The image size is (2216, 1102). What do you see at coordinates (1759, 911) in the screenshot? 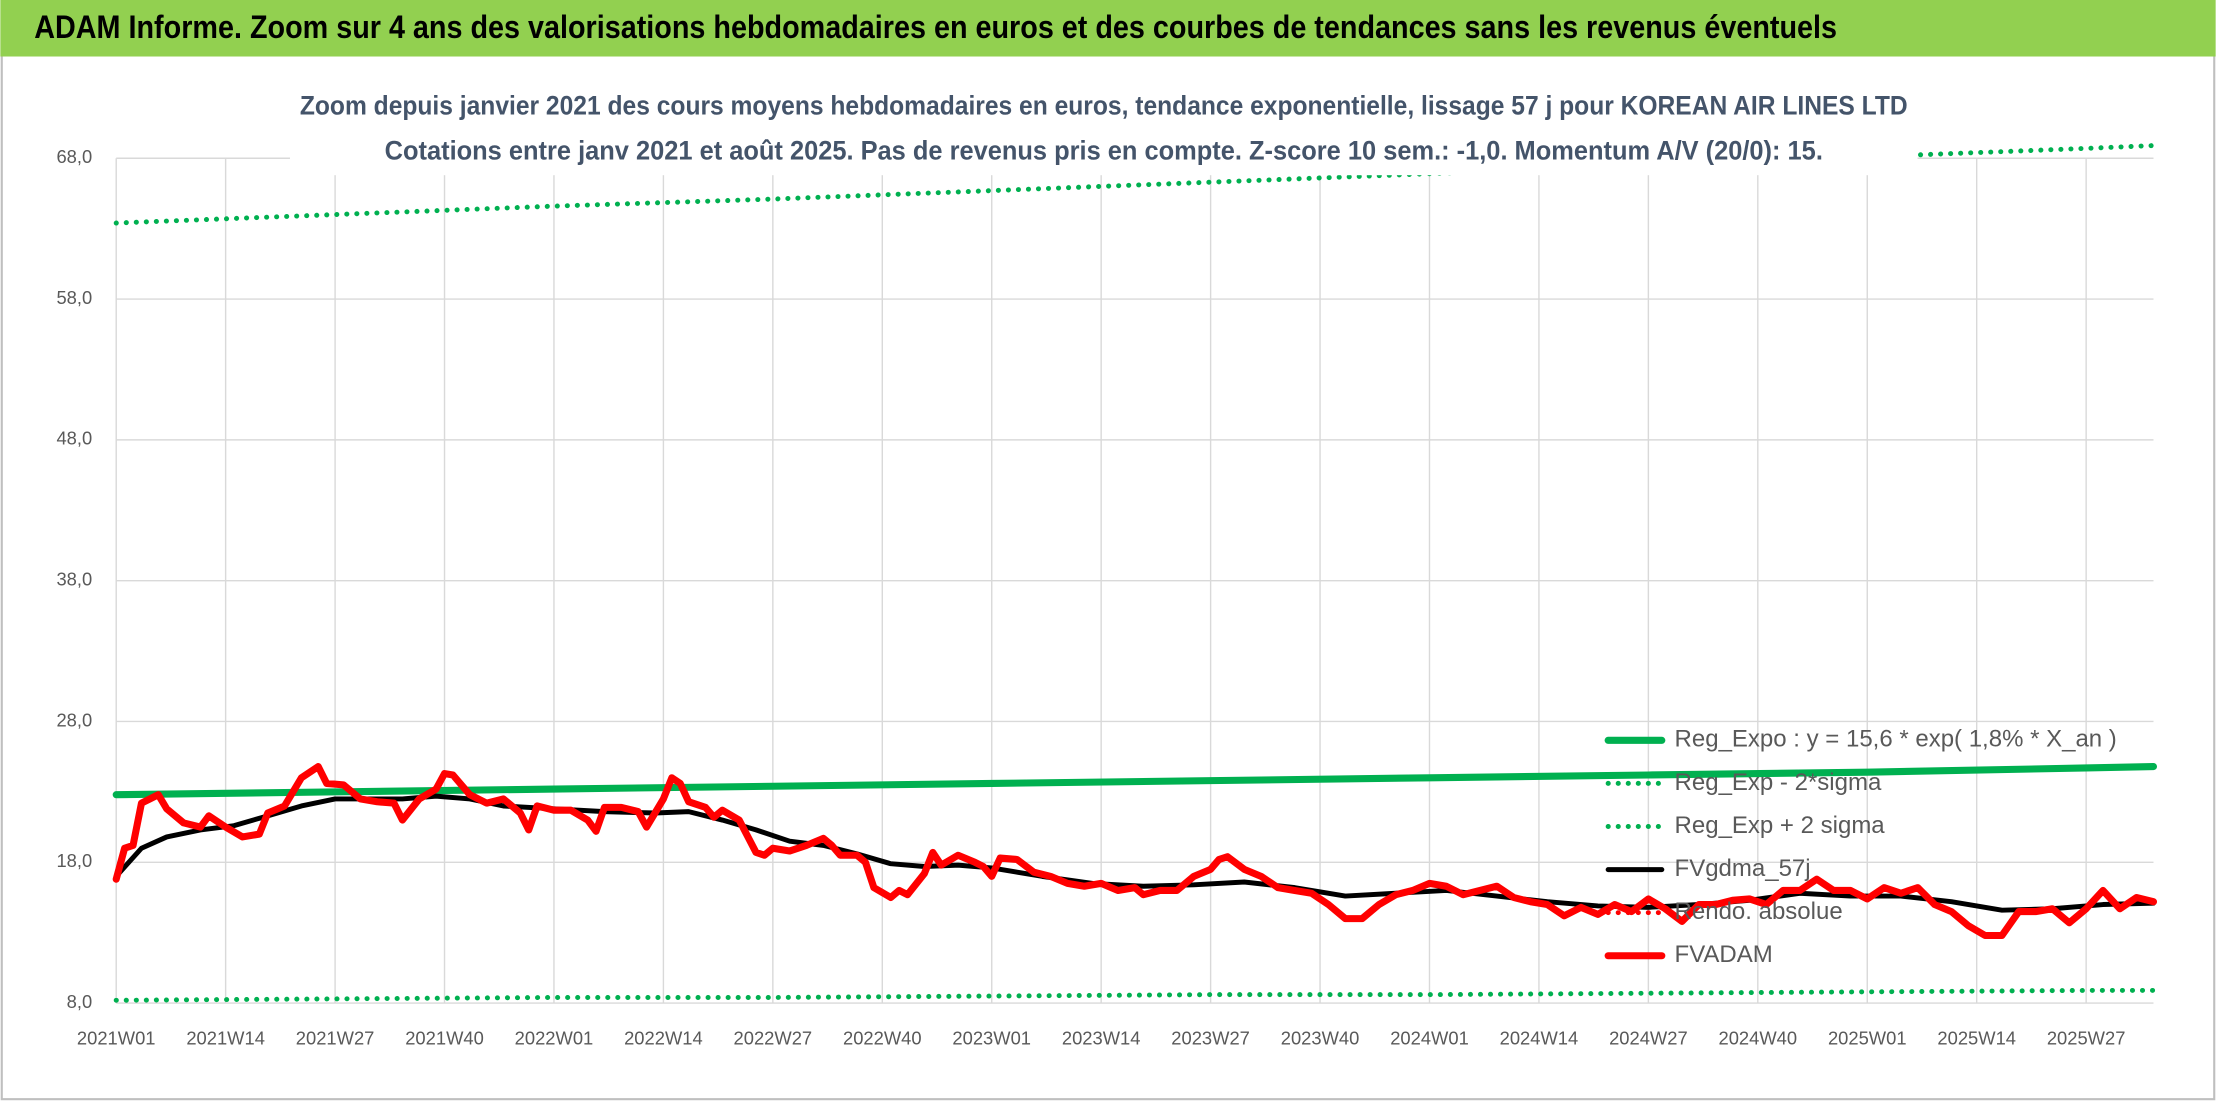
I see `legend-label: Rendo. absolue` at bounding box center [1759, 911].